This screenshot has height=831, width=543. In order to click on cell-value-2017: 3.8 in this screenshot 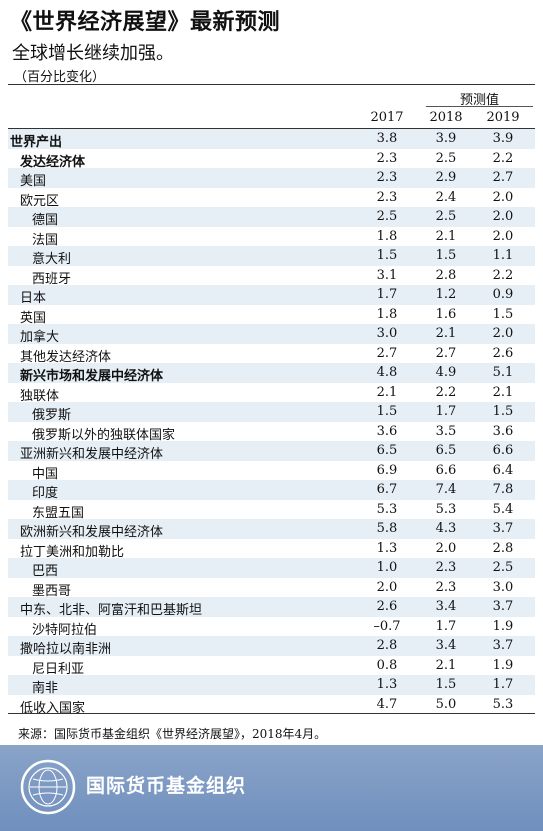, I will do `click(387, 138)`.